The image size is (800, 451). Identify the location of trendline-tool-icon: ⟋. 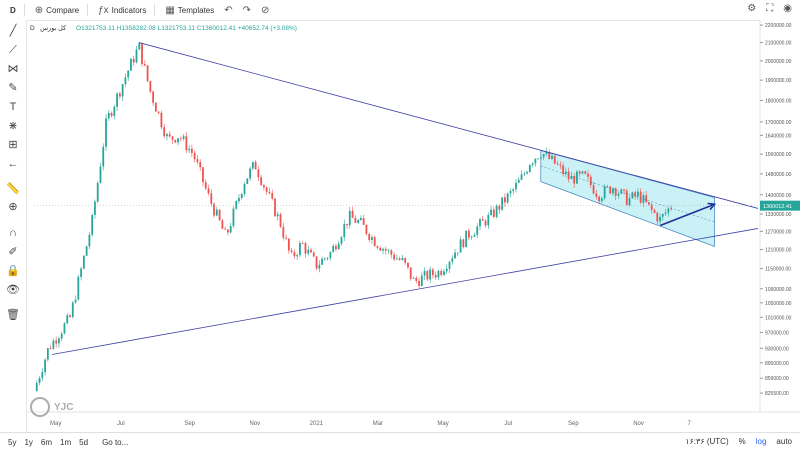
(13, 50).